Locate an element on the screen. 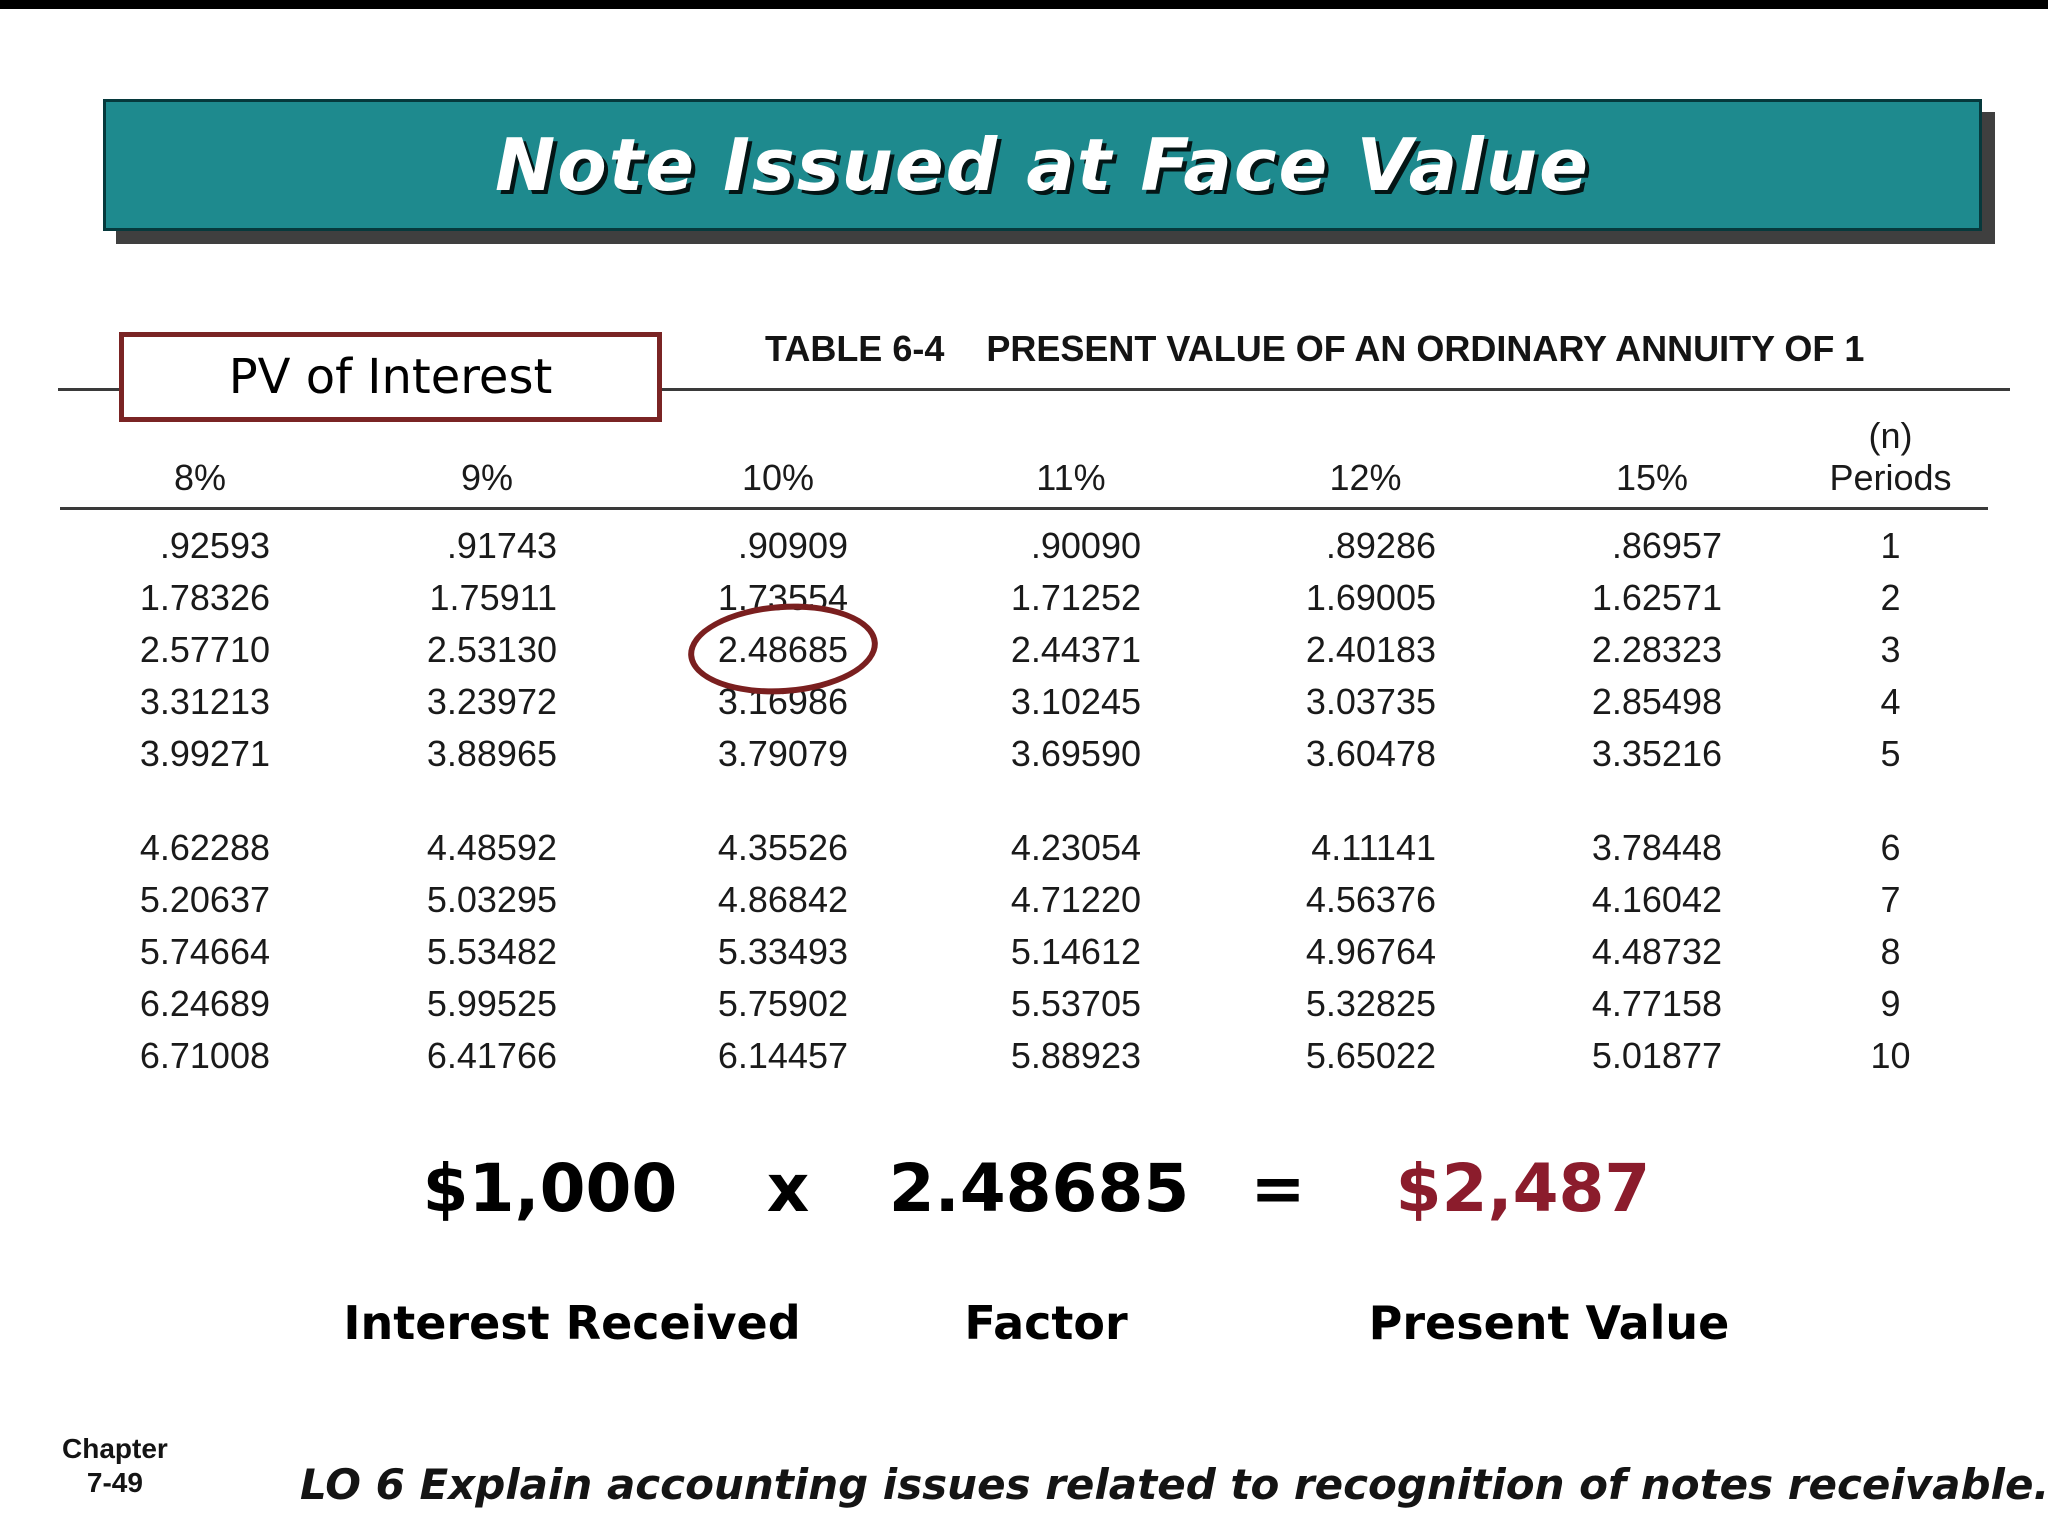 This screenshot has height=1536, width=2048. caption-rule is located at coordinates (1034, 389).